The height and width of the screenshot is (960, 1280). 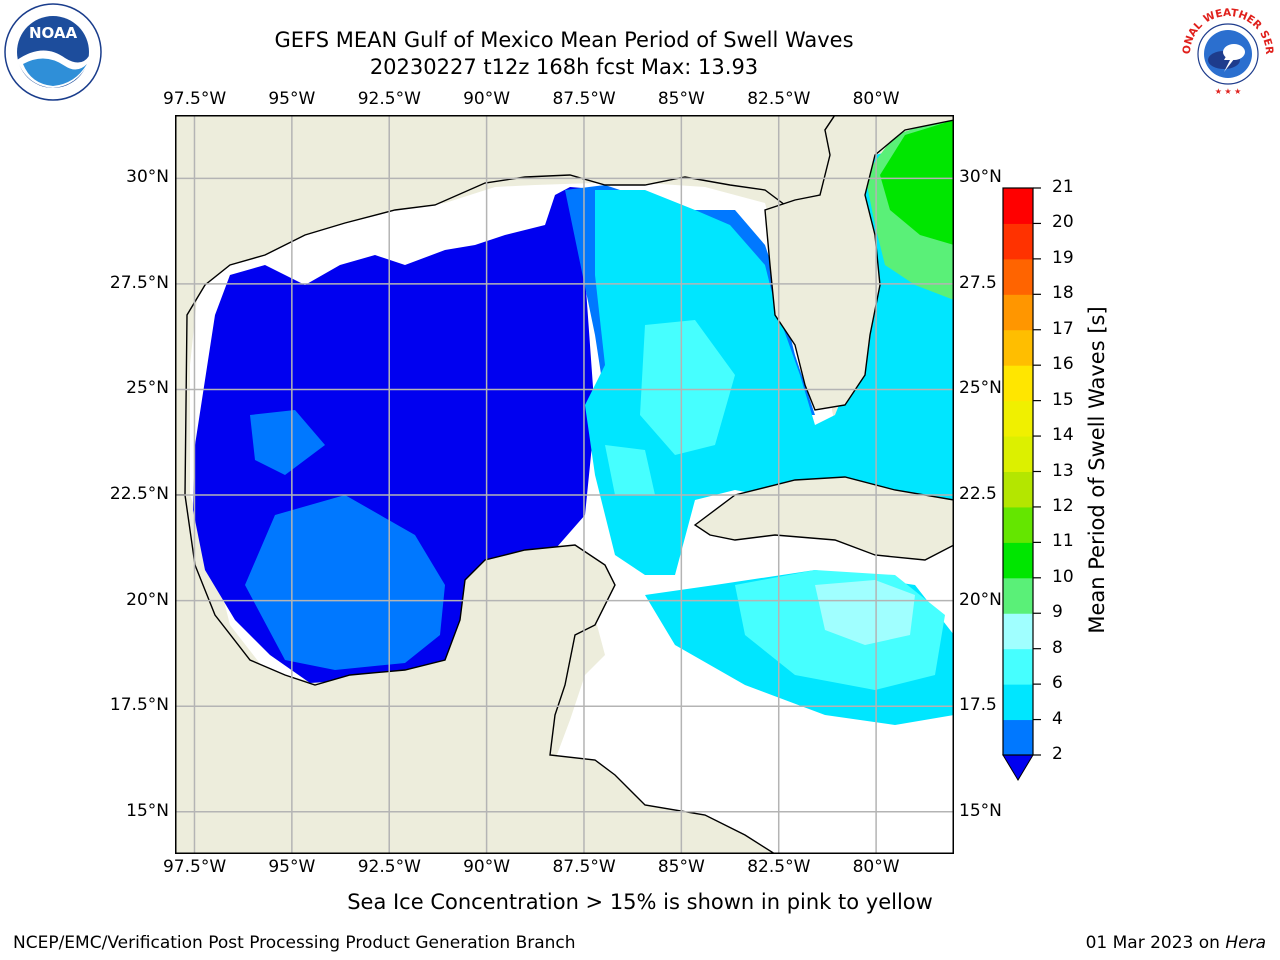 What do you see at coordinates (584, 99) in the screenshot?
I see `lon-label-top: 87.5°W` at bounding box center [584, 99].